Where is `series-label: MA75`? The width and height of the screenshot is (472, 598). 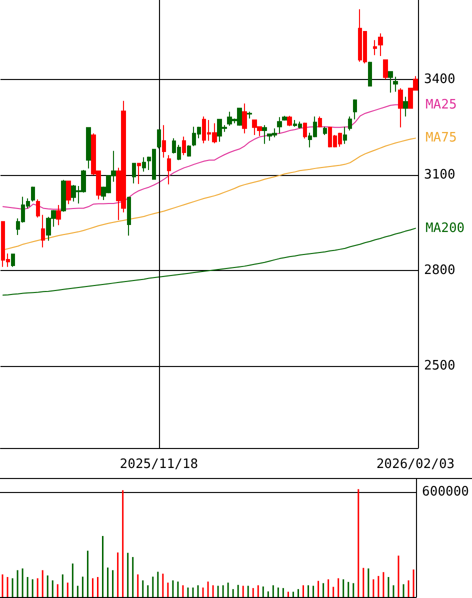
series-label: MA75 is located at coordinates (441, 138).